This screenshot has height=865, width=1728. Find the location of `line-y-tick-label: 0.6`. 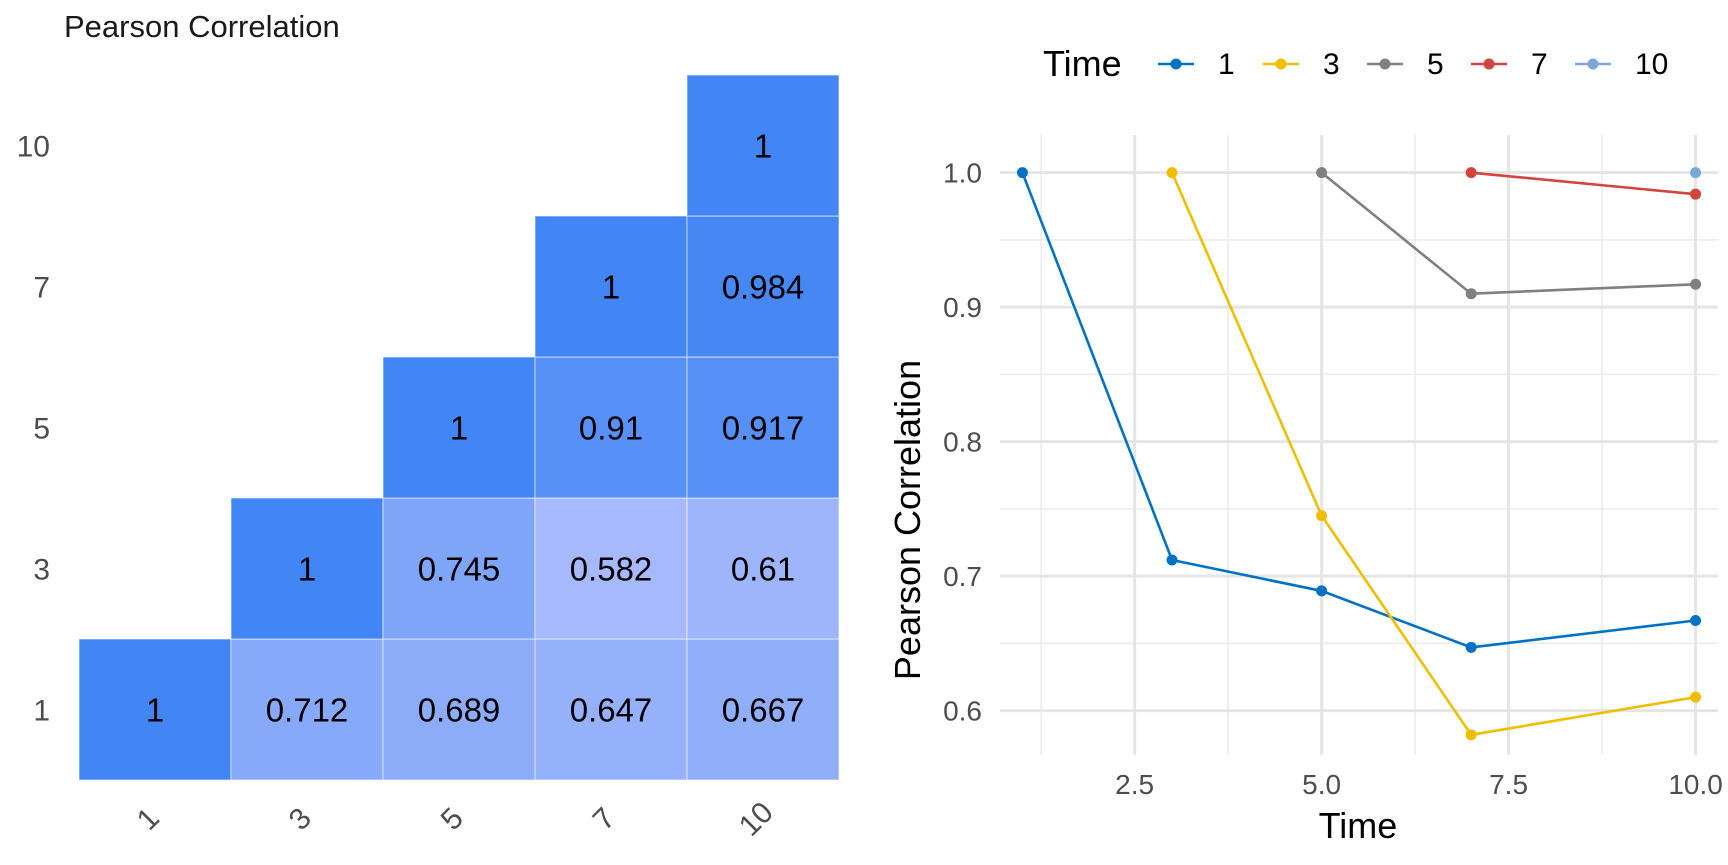

line-y-tick-label: 0.6 is located at coordinates (962, 711).